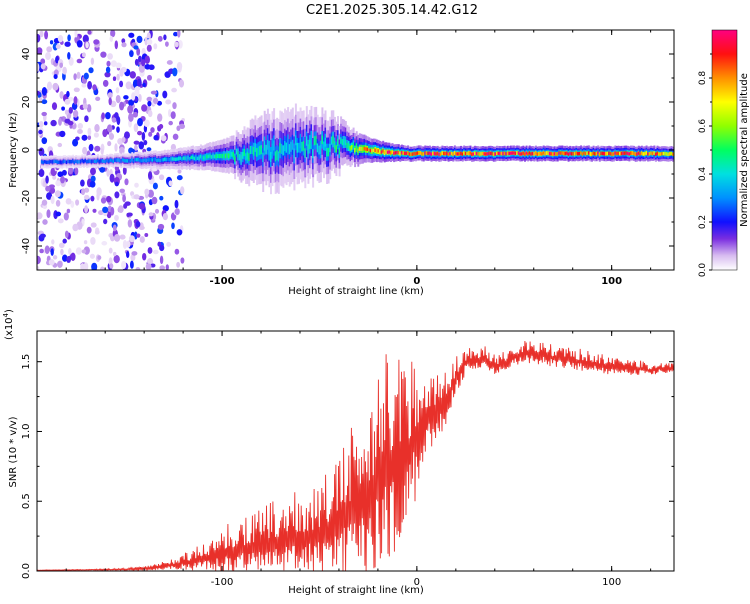 This screenshot has height=604, width=750. Describe the element at coordinates (26, 102) in the screenshot. I see `y-tick-label: 20` at that location.